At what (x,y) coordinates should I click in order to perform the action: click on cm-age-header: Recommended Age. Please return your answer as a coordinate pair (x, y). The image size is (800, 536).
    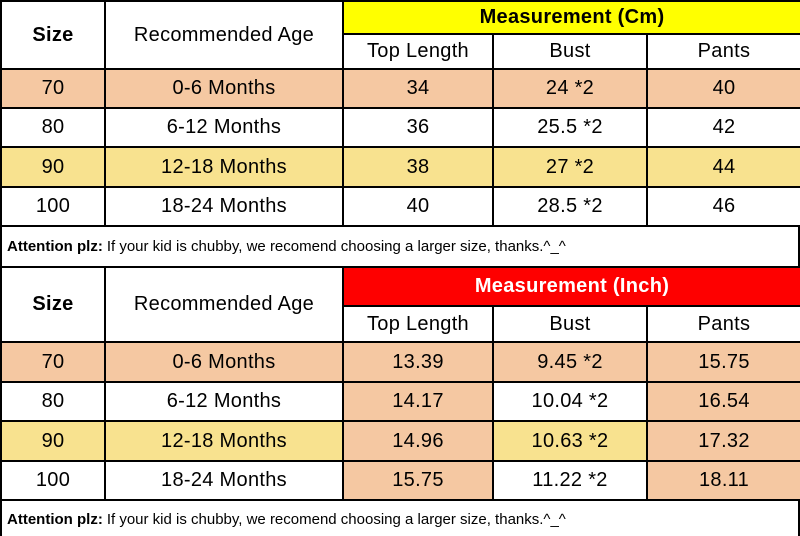
    Looking at the image, I should click on (224, 35).